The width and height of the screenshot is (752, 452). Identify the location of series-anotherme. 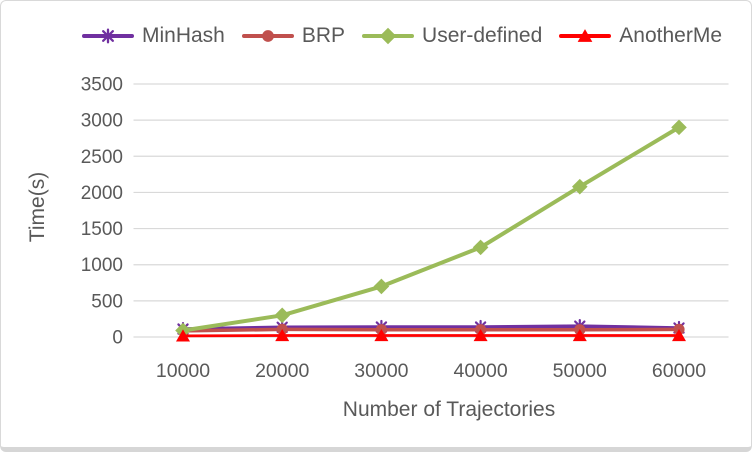
(431, 335).